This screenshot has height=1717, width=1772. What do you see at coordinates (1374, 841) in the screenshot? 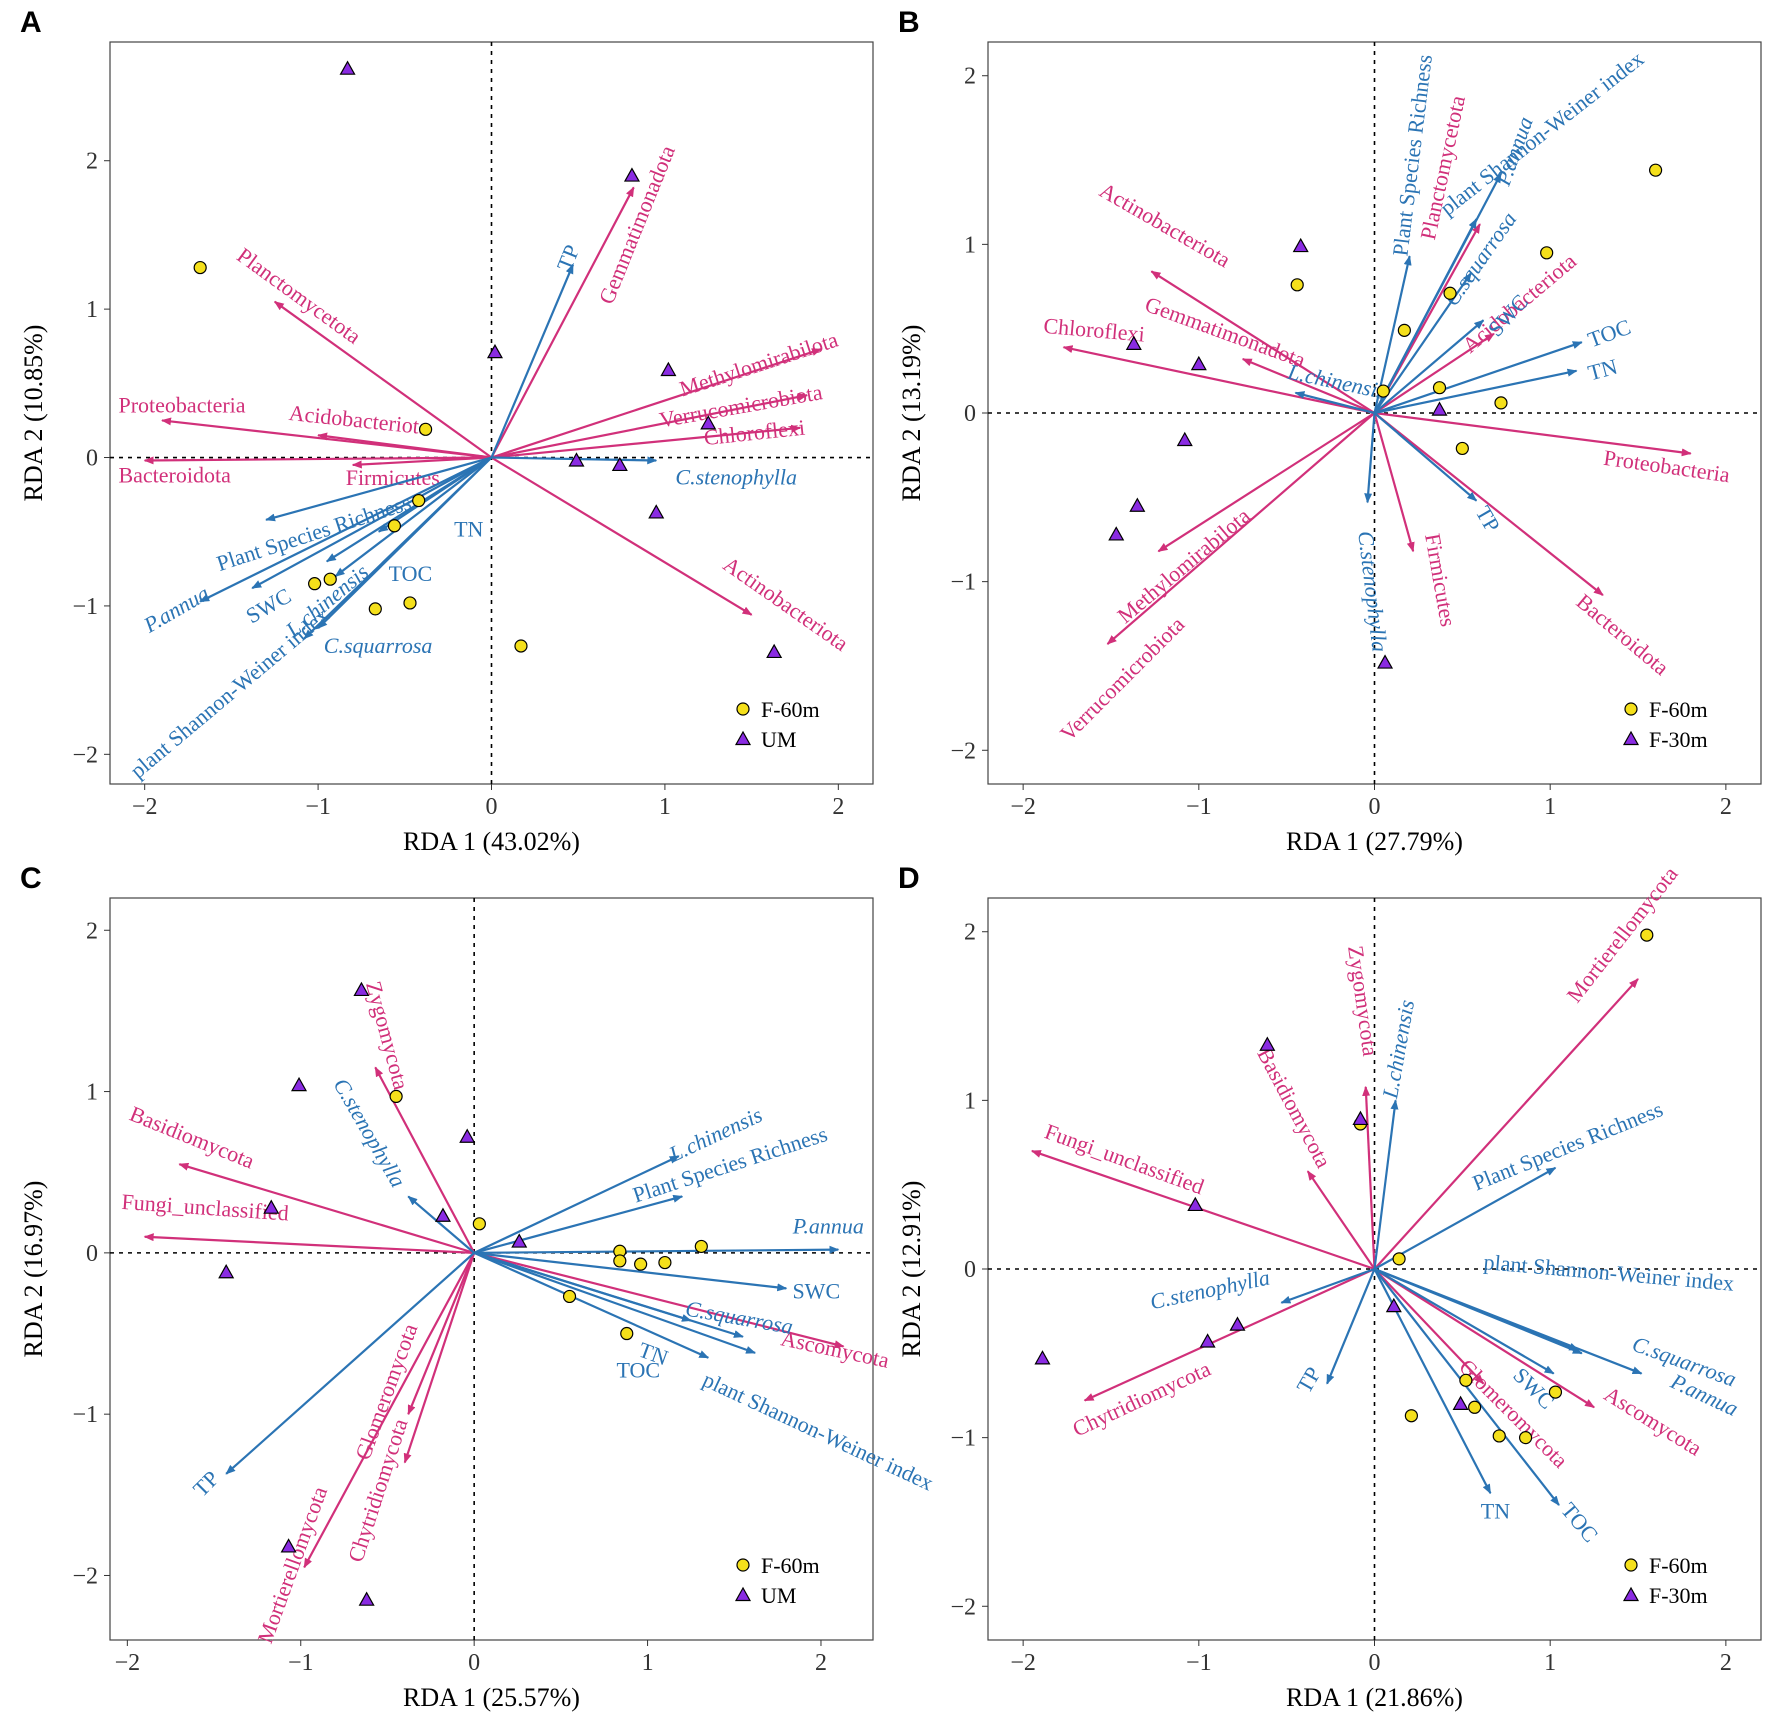
I see `x-axis-title: RDA 1 (27.79%)` at bounding box center [1374, 841].